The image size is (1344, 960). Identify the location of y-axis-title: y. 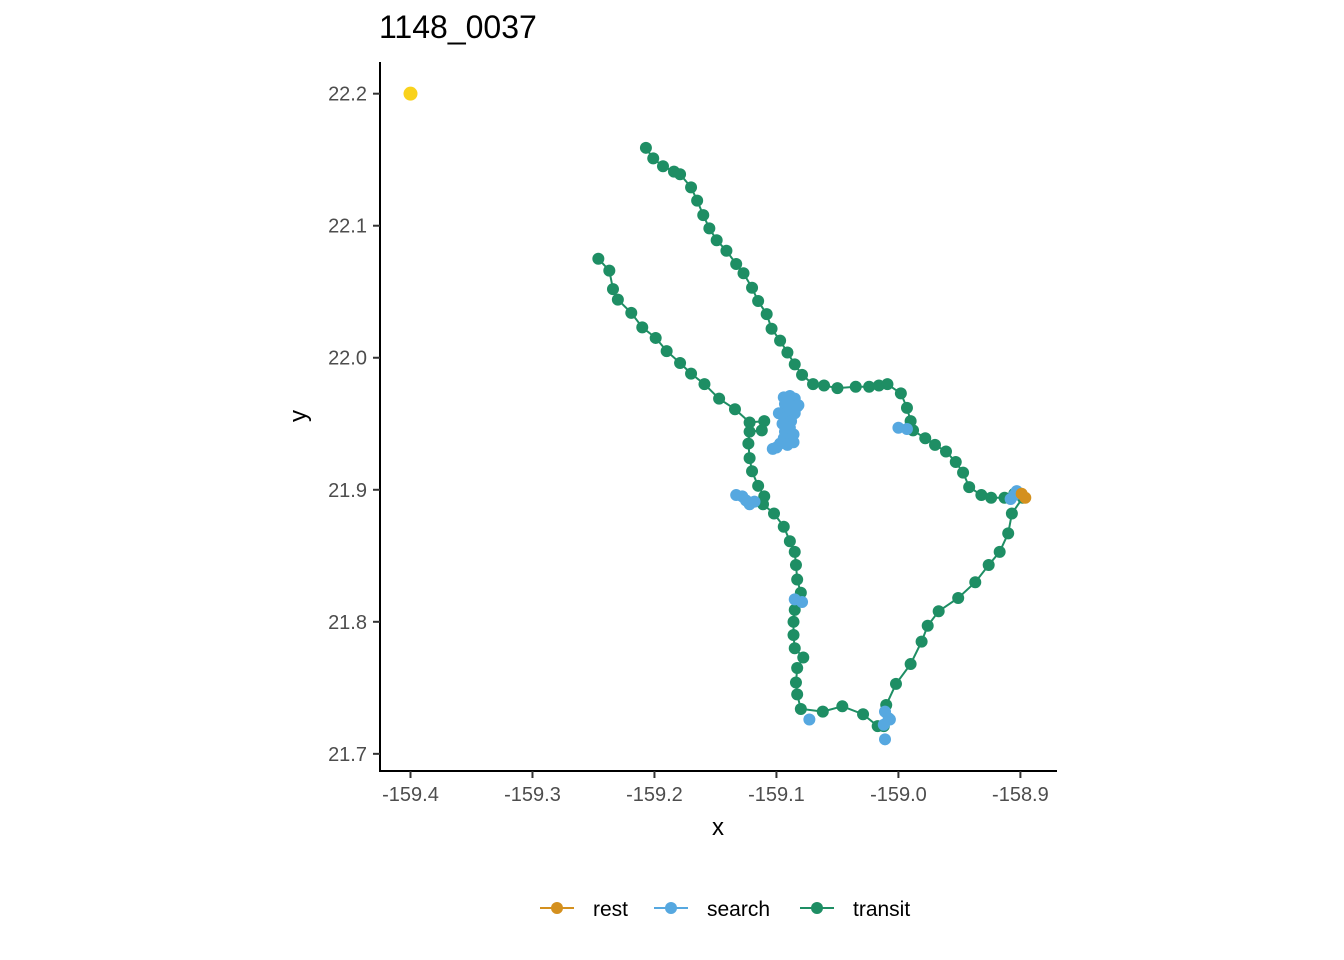
(298, 416).